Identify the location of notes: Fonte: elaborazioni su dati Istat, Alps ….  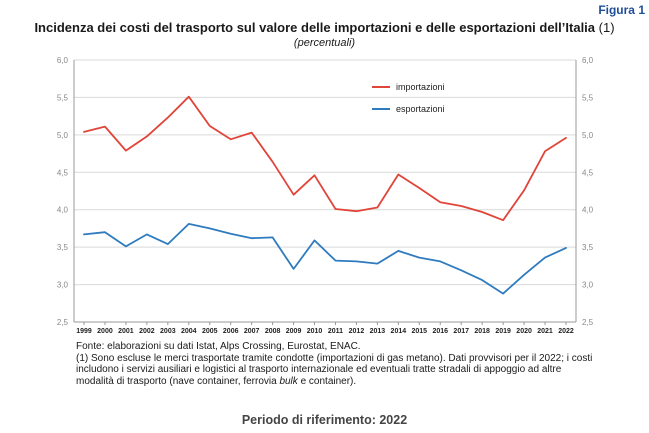
(336, 364).